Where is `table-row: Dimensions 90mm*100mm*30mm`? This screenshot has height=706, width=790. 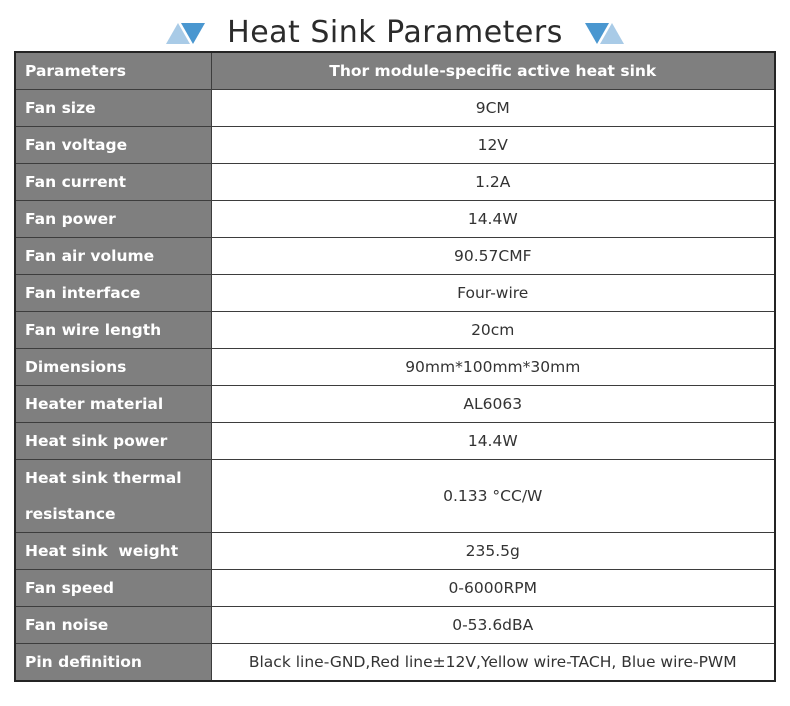
table-row: Dimensions 90mm*100mm*30mm is located at coordinates (395, 367).